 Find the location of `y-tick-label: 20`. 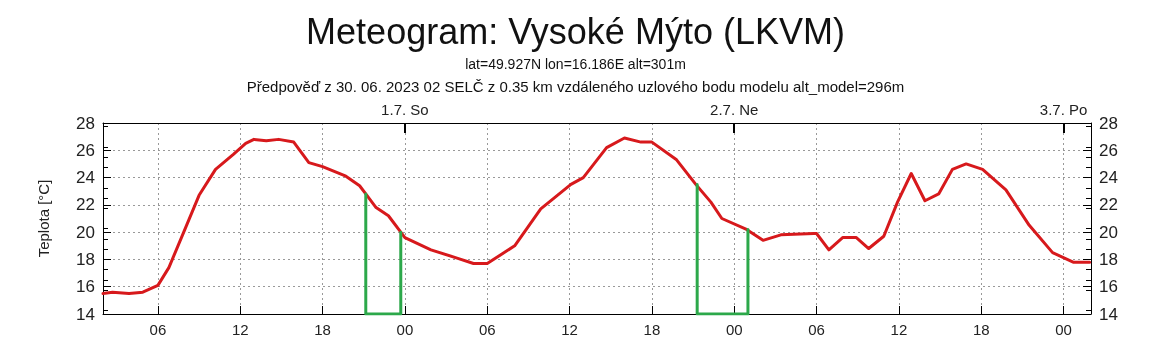

y-tick-label: 20 is located at coordinates (85, 232).